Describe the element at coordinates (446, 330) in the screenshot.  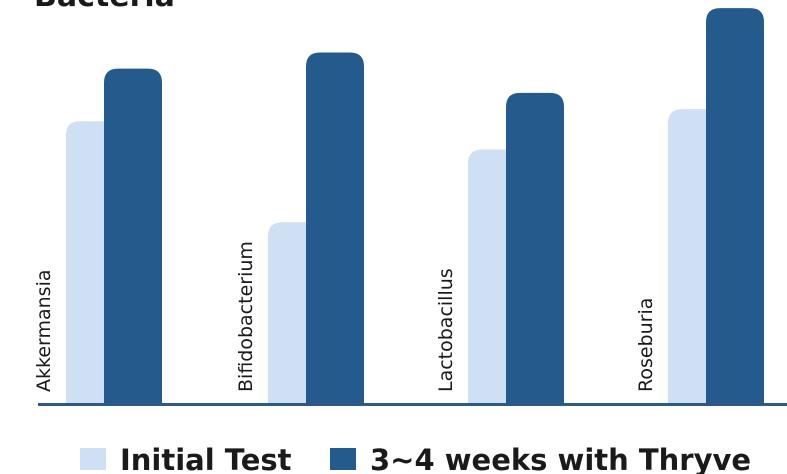
I see `category-label-lactobacillus: Lactobacillus` at that location.